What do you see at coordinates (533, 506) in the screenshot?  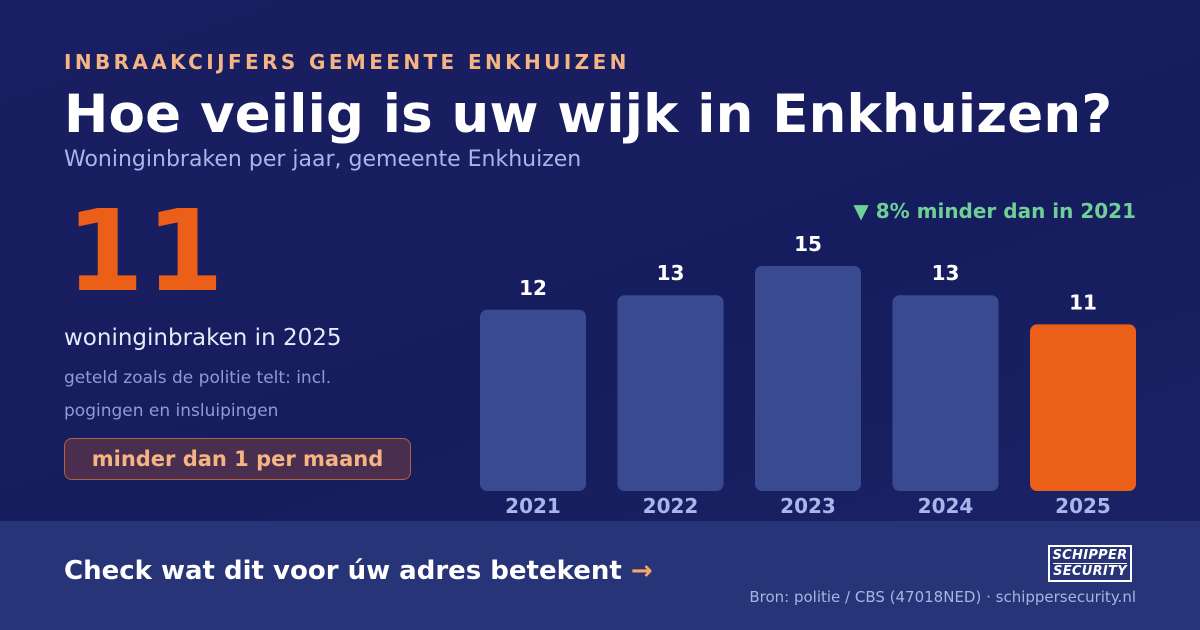 I see `x-tick-label: 2021` at bounding box center [533, 506].